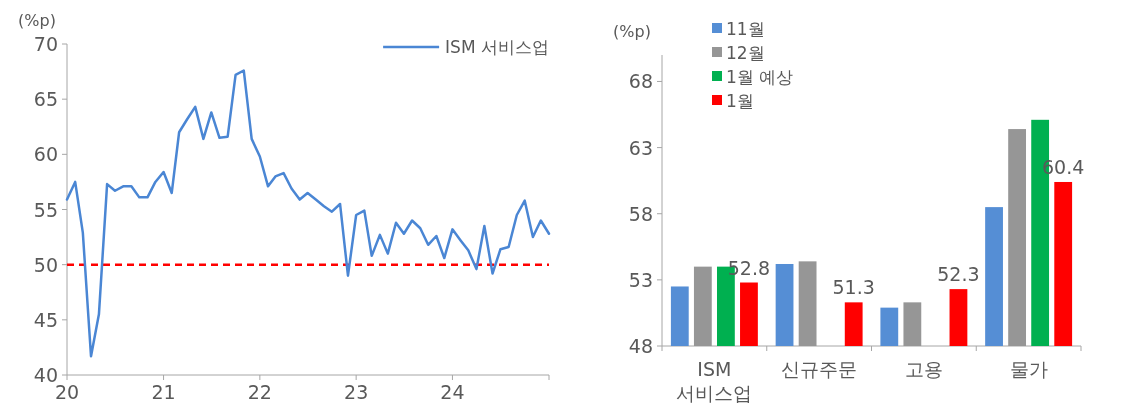  I want to click on legend-label: ISM 서비스업, so click(497, 47).